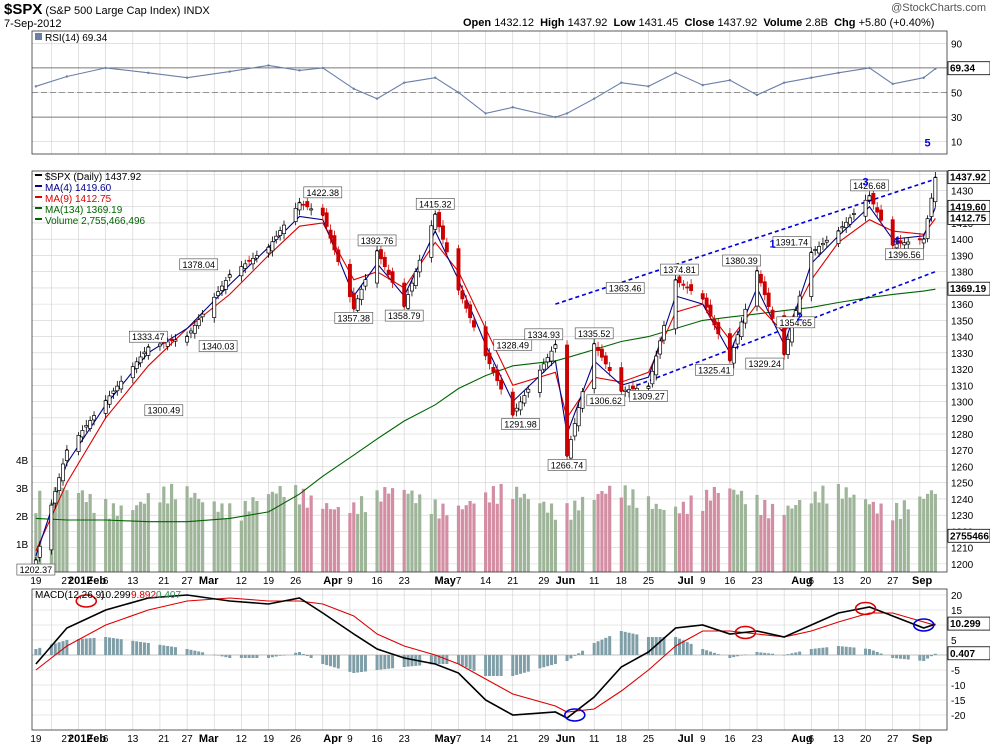  I want to click on ma4-current-label: 1419.60, so click(968, 207).